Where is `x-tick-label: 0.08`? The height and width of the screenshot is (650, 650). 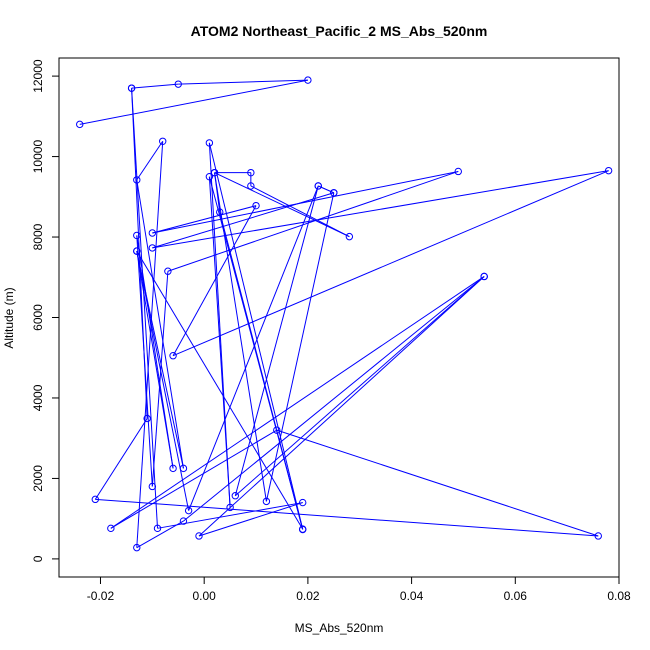 x-tick-label: 0.08 is located at coordinates (619, 596).